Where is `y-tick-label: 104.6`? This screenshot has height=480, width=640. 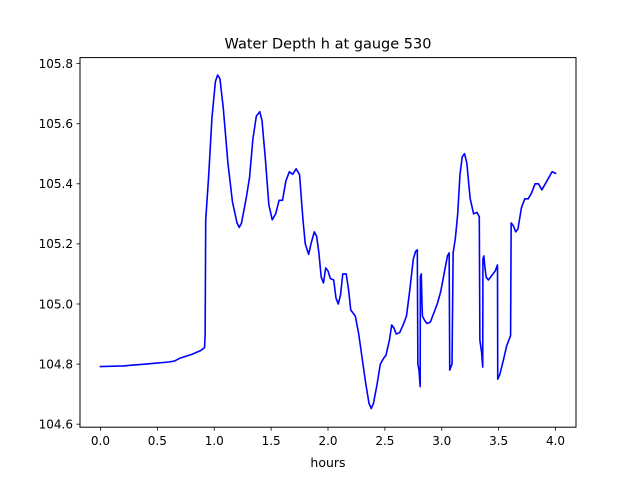 y-tick-label: 104.6 is located at coordinates (56, 424).